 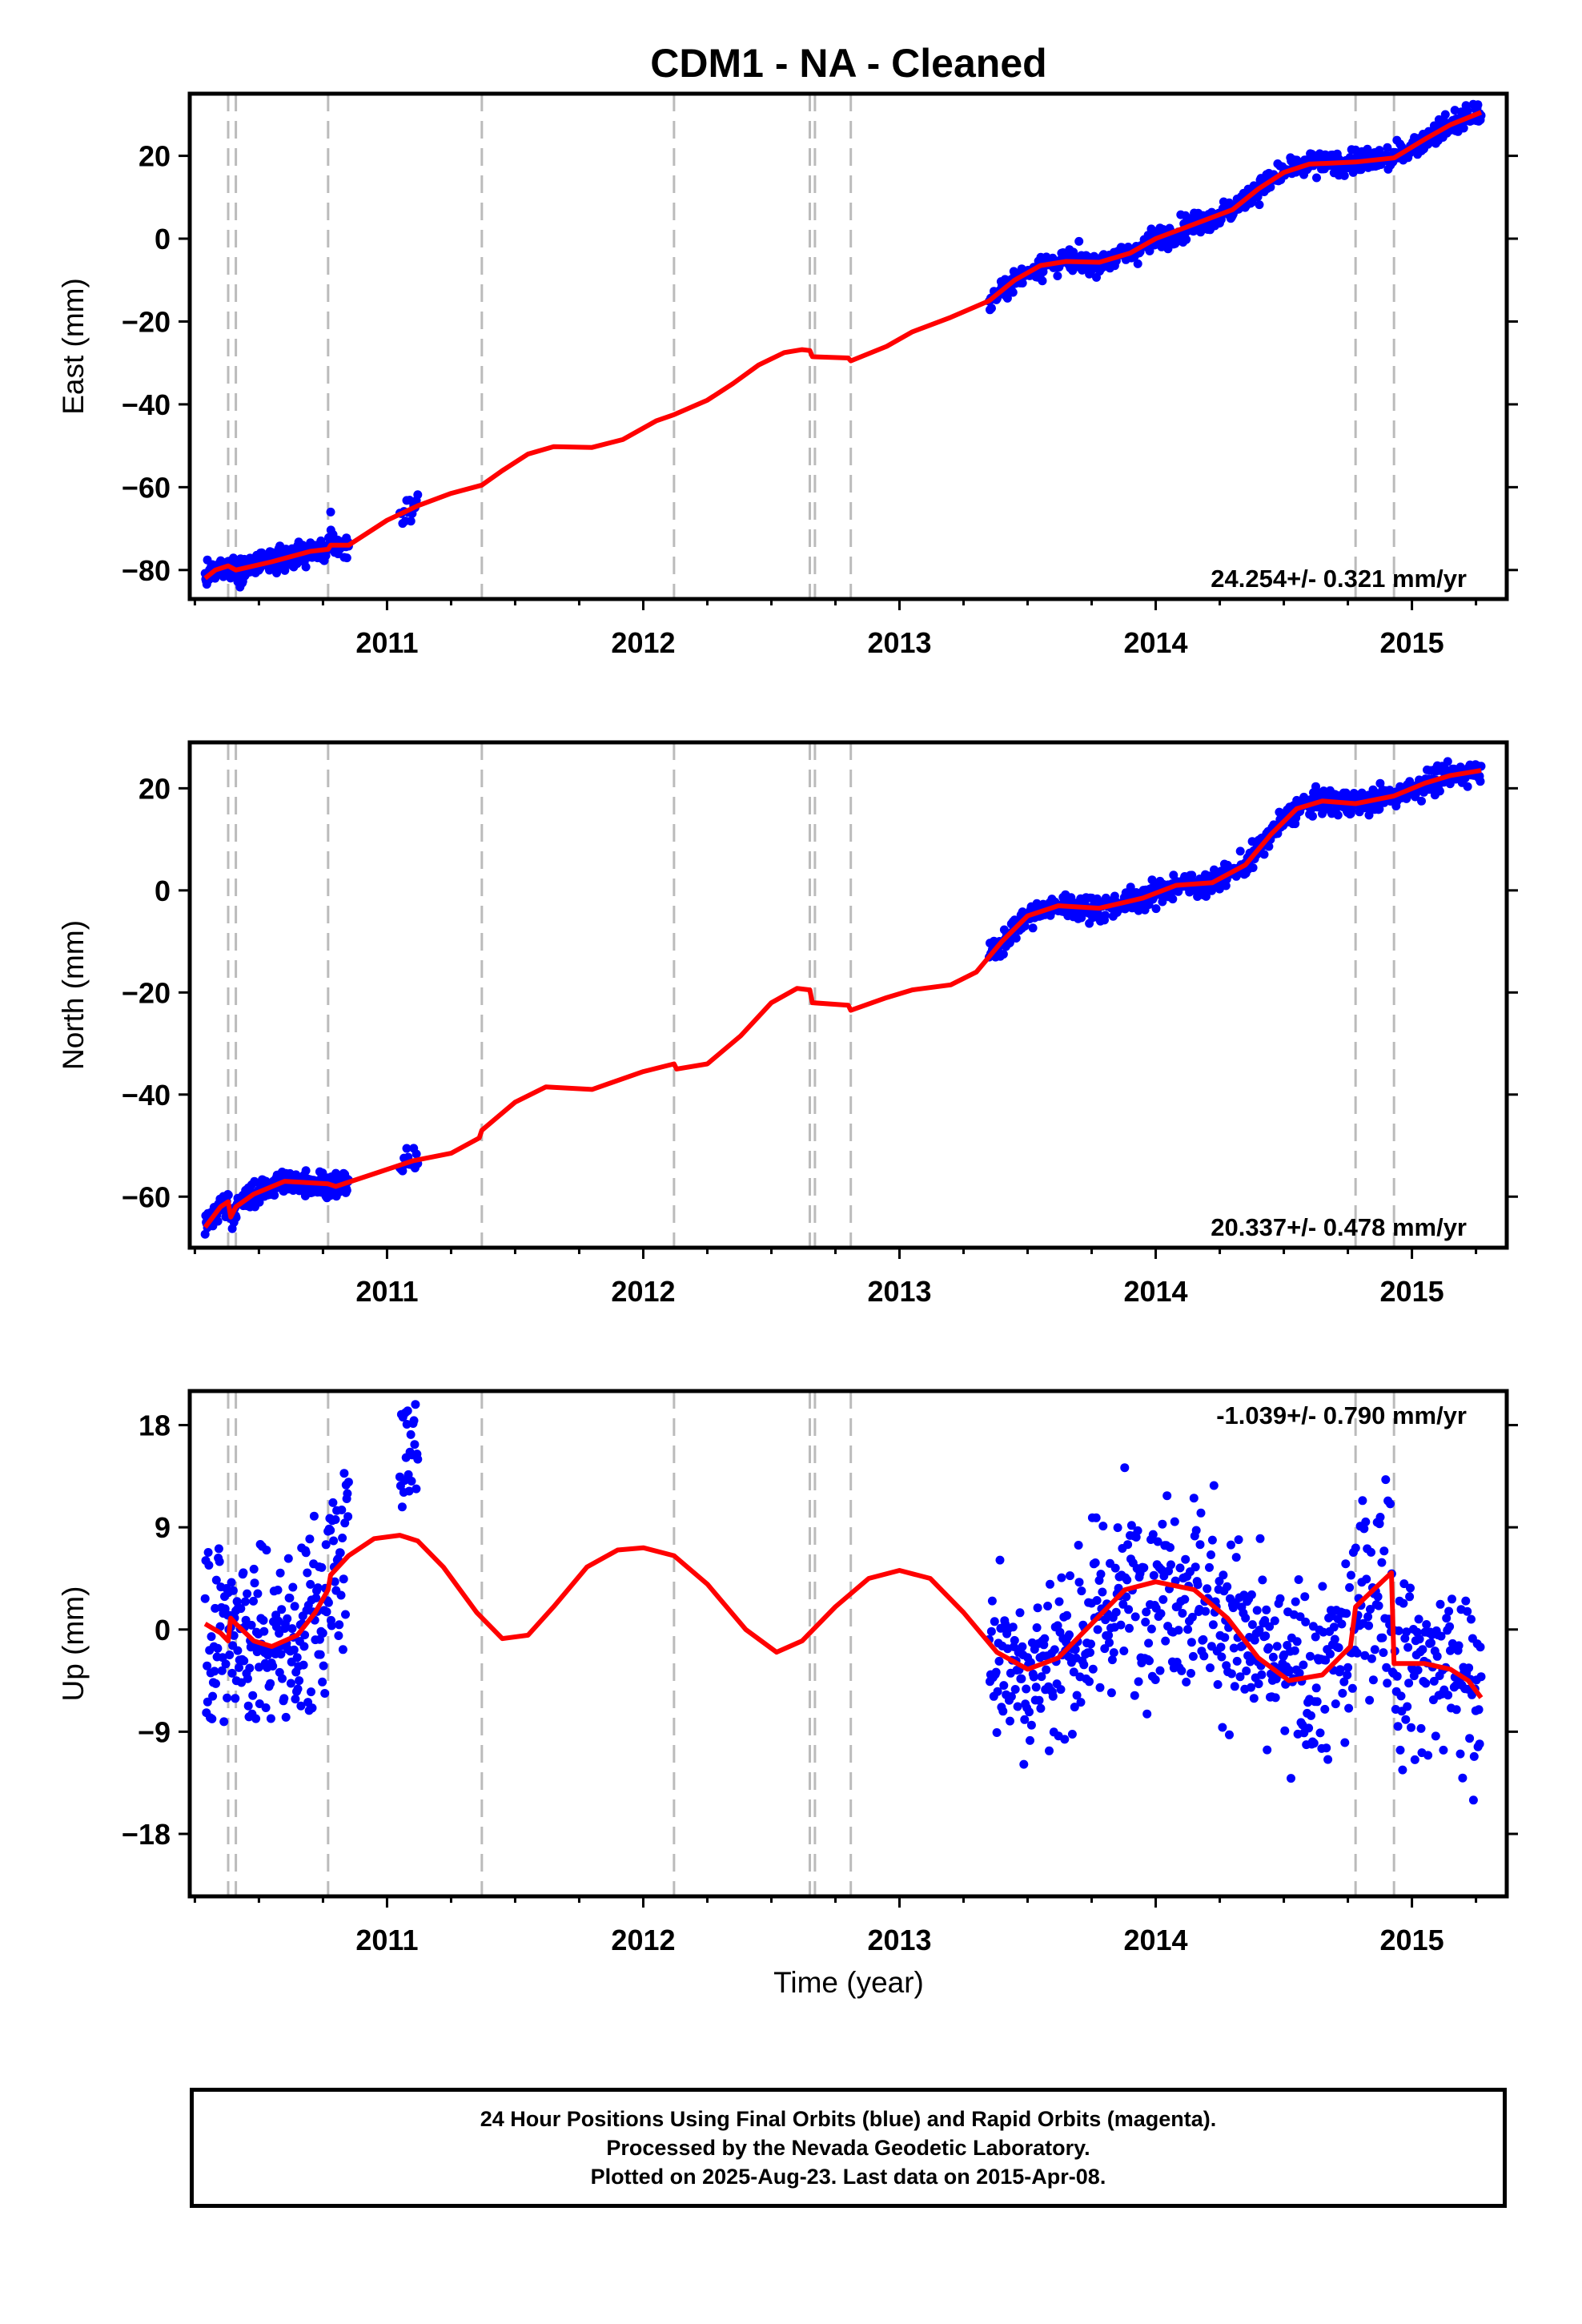 I want to click on y-tick-label: −18, so click(x=146, y=1834).